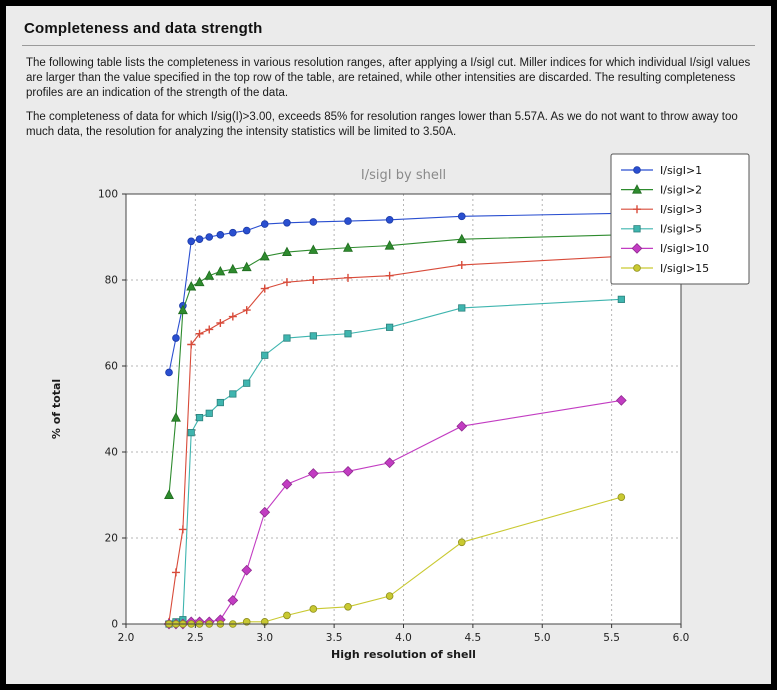 The height and width of the screenshot is (690, 777). I want to click on x-tick-label: 4.5, so click(473, 638).